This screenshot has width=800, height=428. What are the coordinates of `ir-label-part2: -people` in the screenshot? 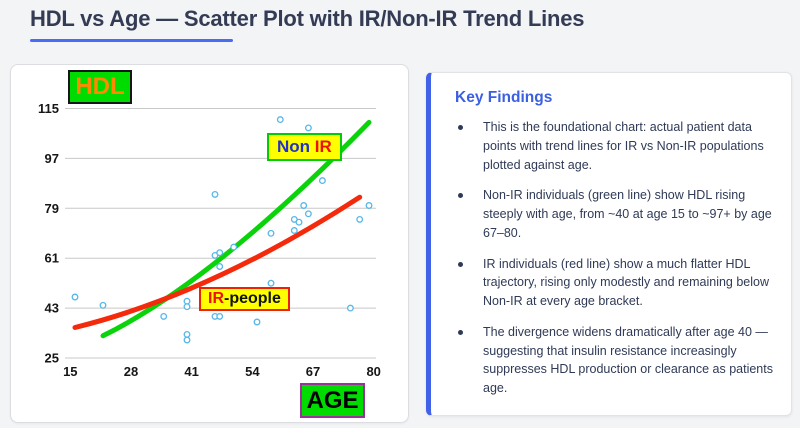 It's located at (252, 298).